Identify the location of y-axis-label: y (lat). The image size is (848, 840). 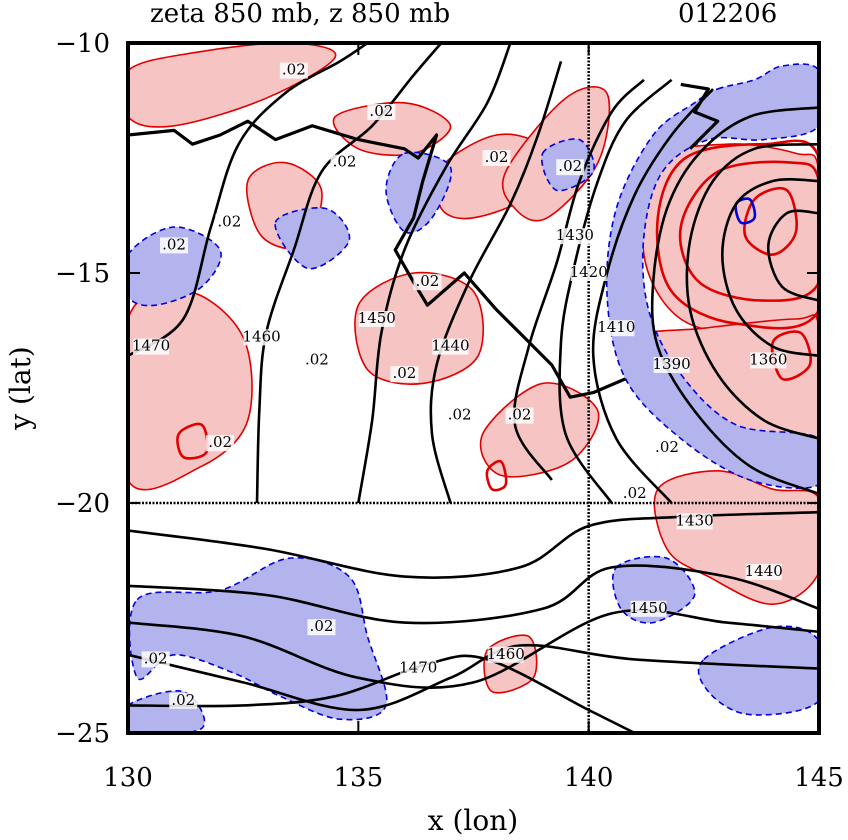
(20, 388).